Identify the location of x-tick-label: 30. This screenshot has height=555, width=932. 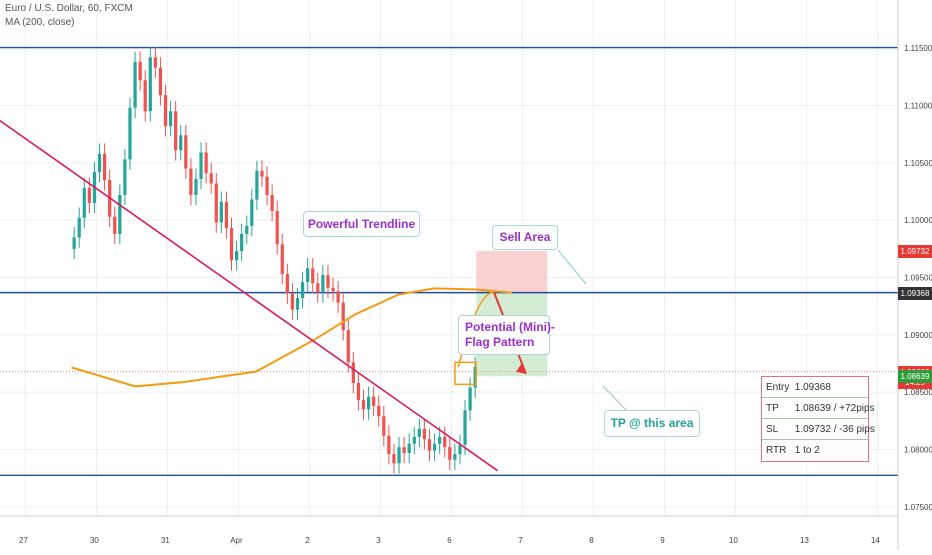
(94, 540).